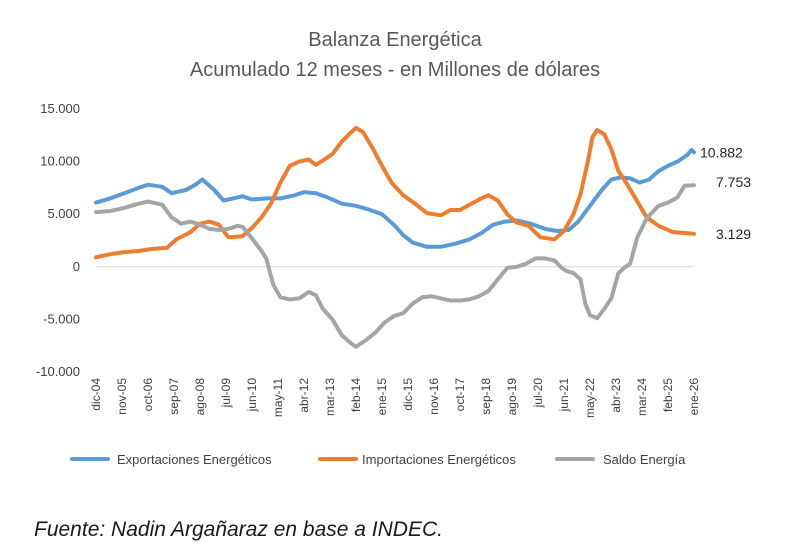 This screenshot has width=790, height=560. Describe the element at coordinates (616, 395) in the screenshot. I see `x-tick-label: abr-23` at that location.